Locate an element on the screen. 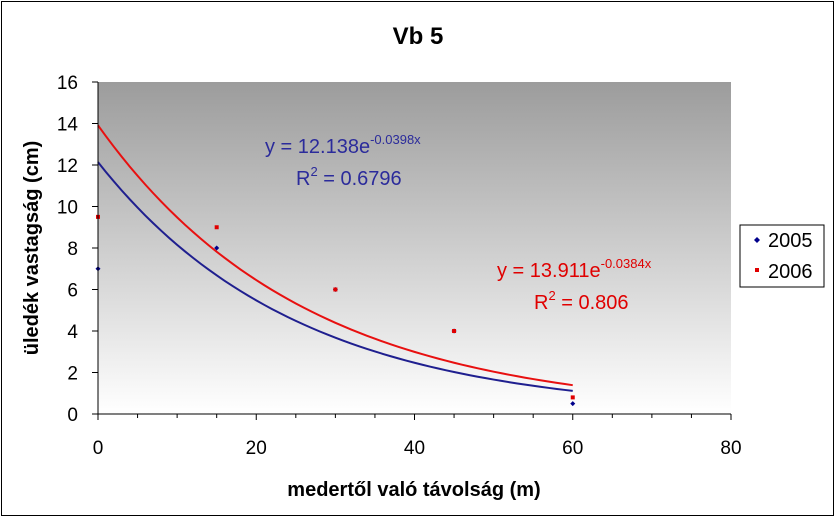 Image resolution: width=835 pixels, height=517 pixels. x-tick-label: 0 is located at coordinates (98, 448).